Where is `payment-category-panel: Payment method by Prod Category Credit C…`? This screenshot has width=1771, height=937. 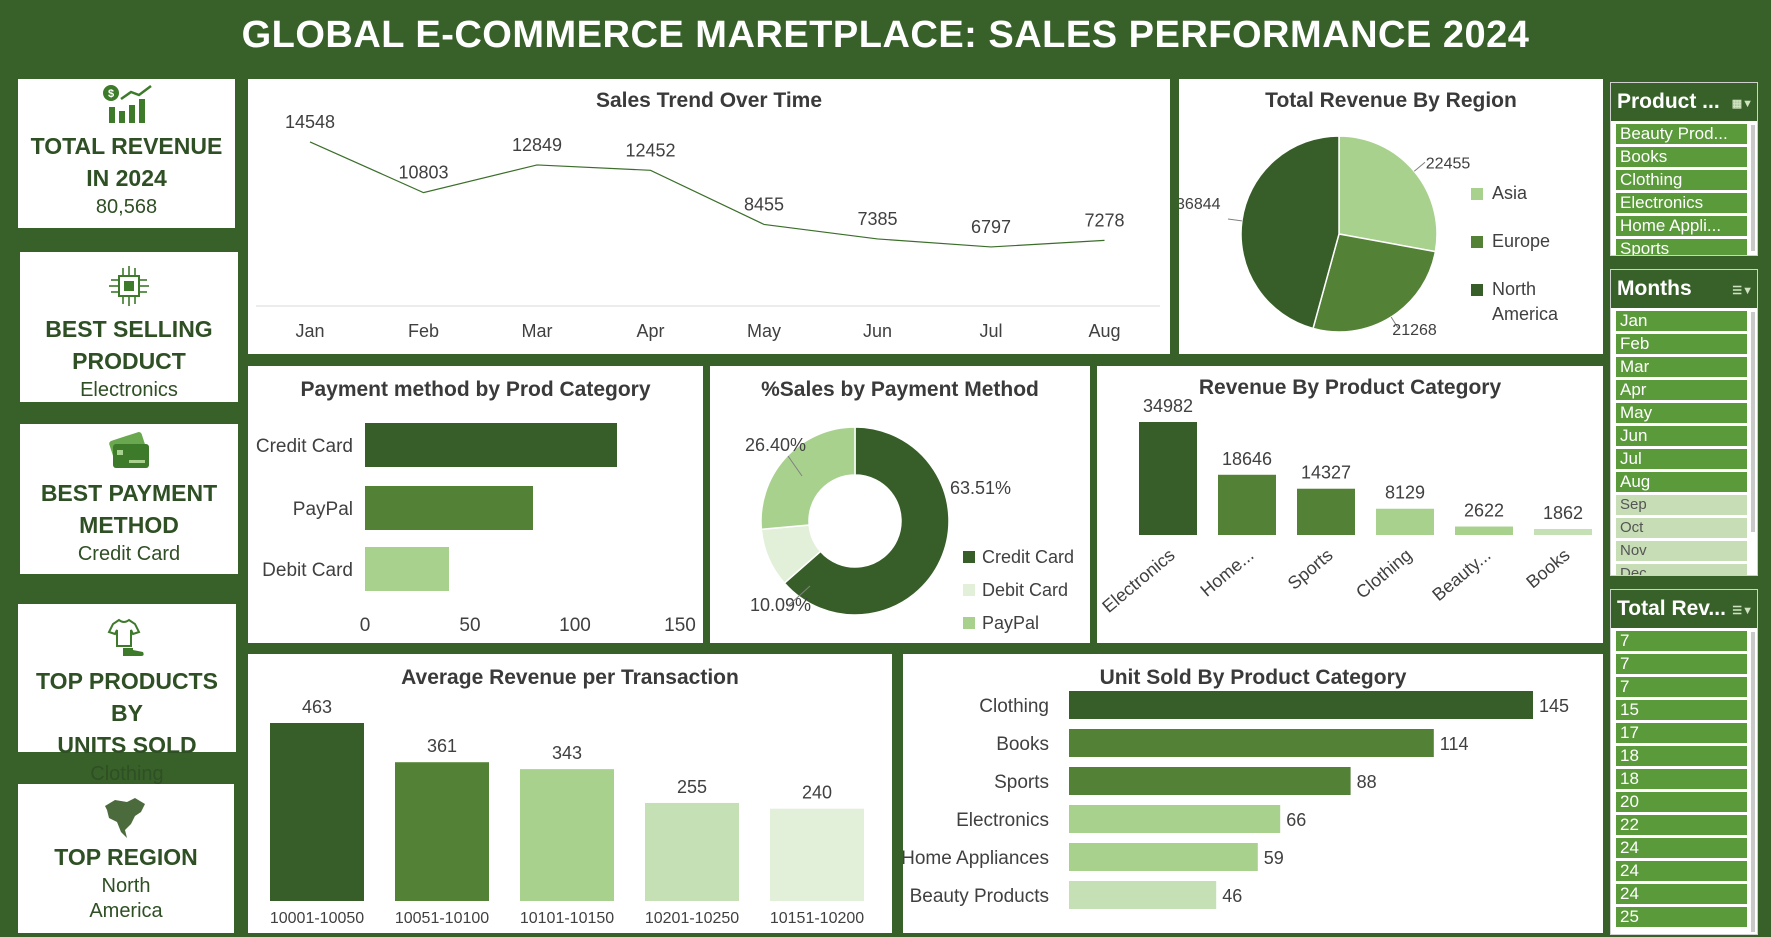
payment-category-panel: Payment method by Prod Category Credit C… is located at coordinates (475, 504).